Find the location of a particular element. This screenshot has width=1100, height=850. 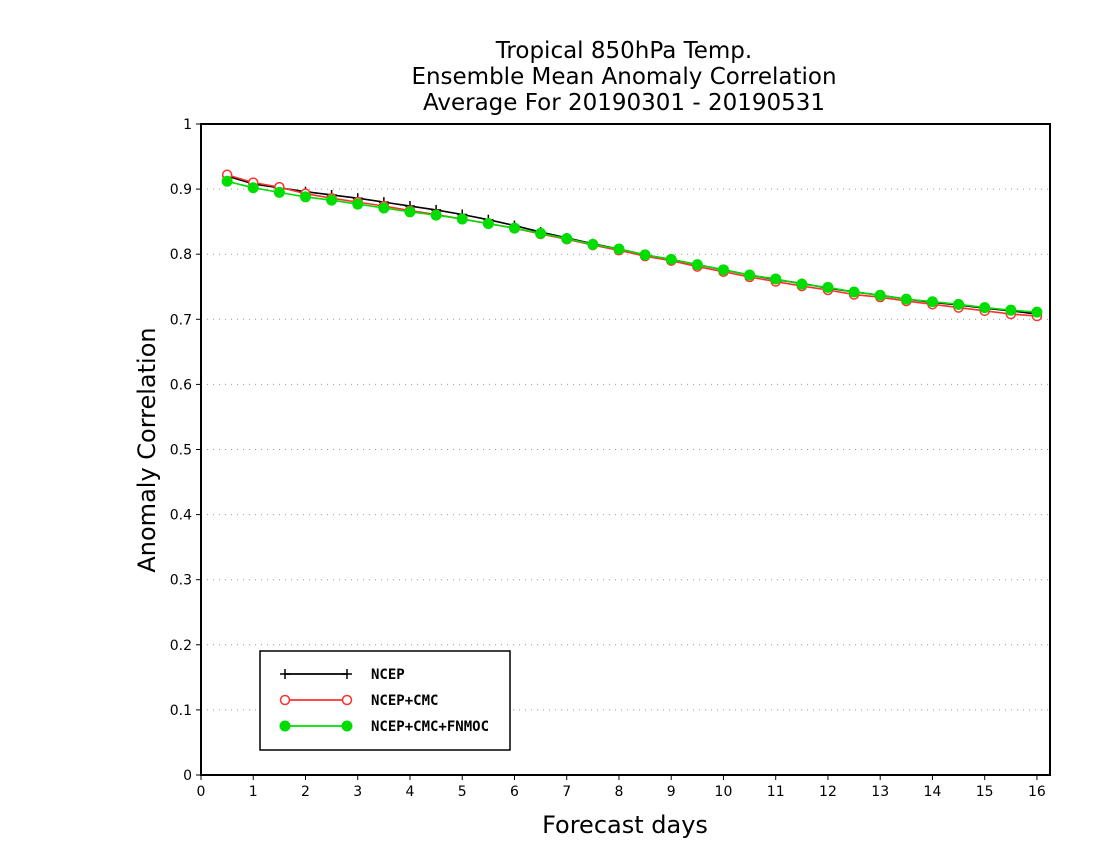

chart-title-line-3: Average For 20190301 - 20190531 is located at coordinates (624, 103).